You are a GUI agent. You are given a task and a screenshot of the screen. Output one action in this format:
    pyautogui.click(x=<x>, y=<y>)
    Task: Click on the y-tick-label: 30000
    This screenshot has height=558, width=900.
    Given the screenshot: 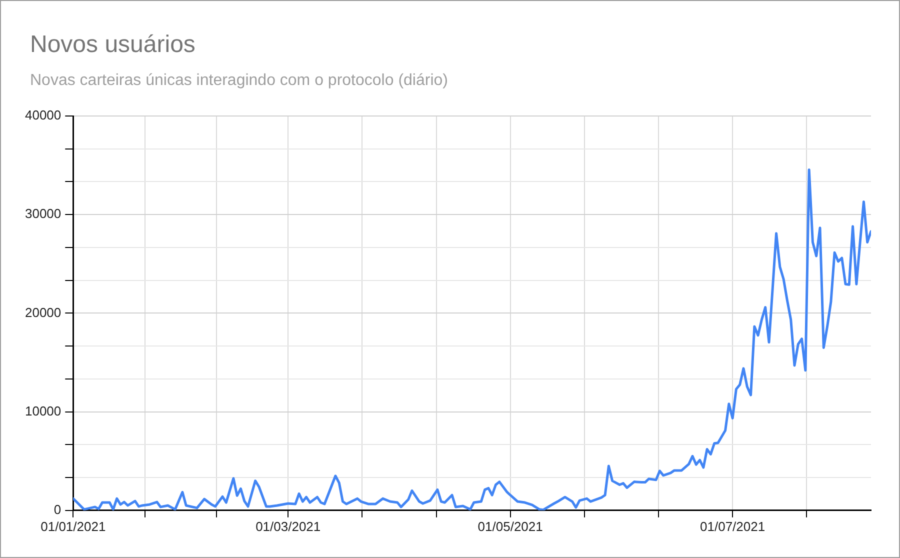 What is the action you would take?
    pyautogui.click(x=43, y=214)
    